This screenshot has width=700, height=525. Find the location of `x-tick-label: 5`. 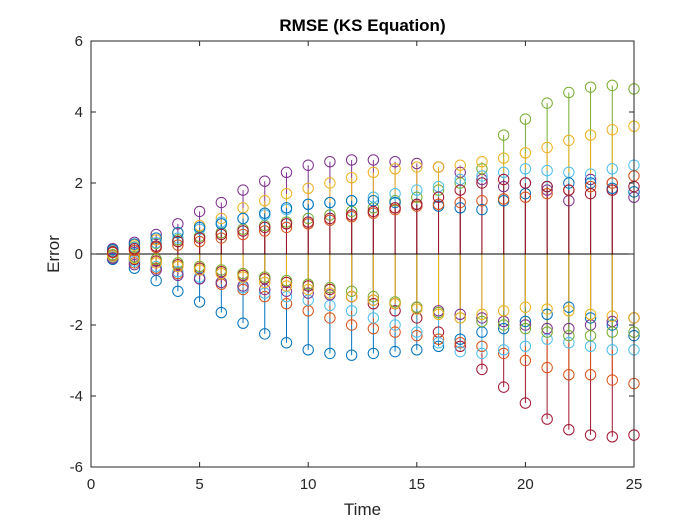

x-tick-label: 5 is located at coordinates (199, 484).